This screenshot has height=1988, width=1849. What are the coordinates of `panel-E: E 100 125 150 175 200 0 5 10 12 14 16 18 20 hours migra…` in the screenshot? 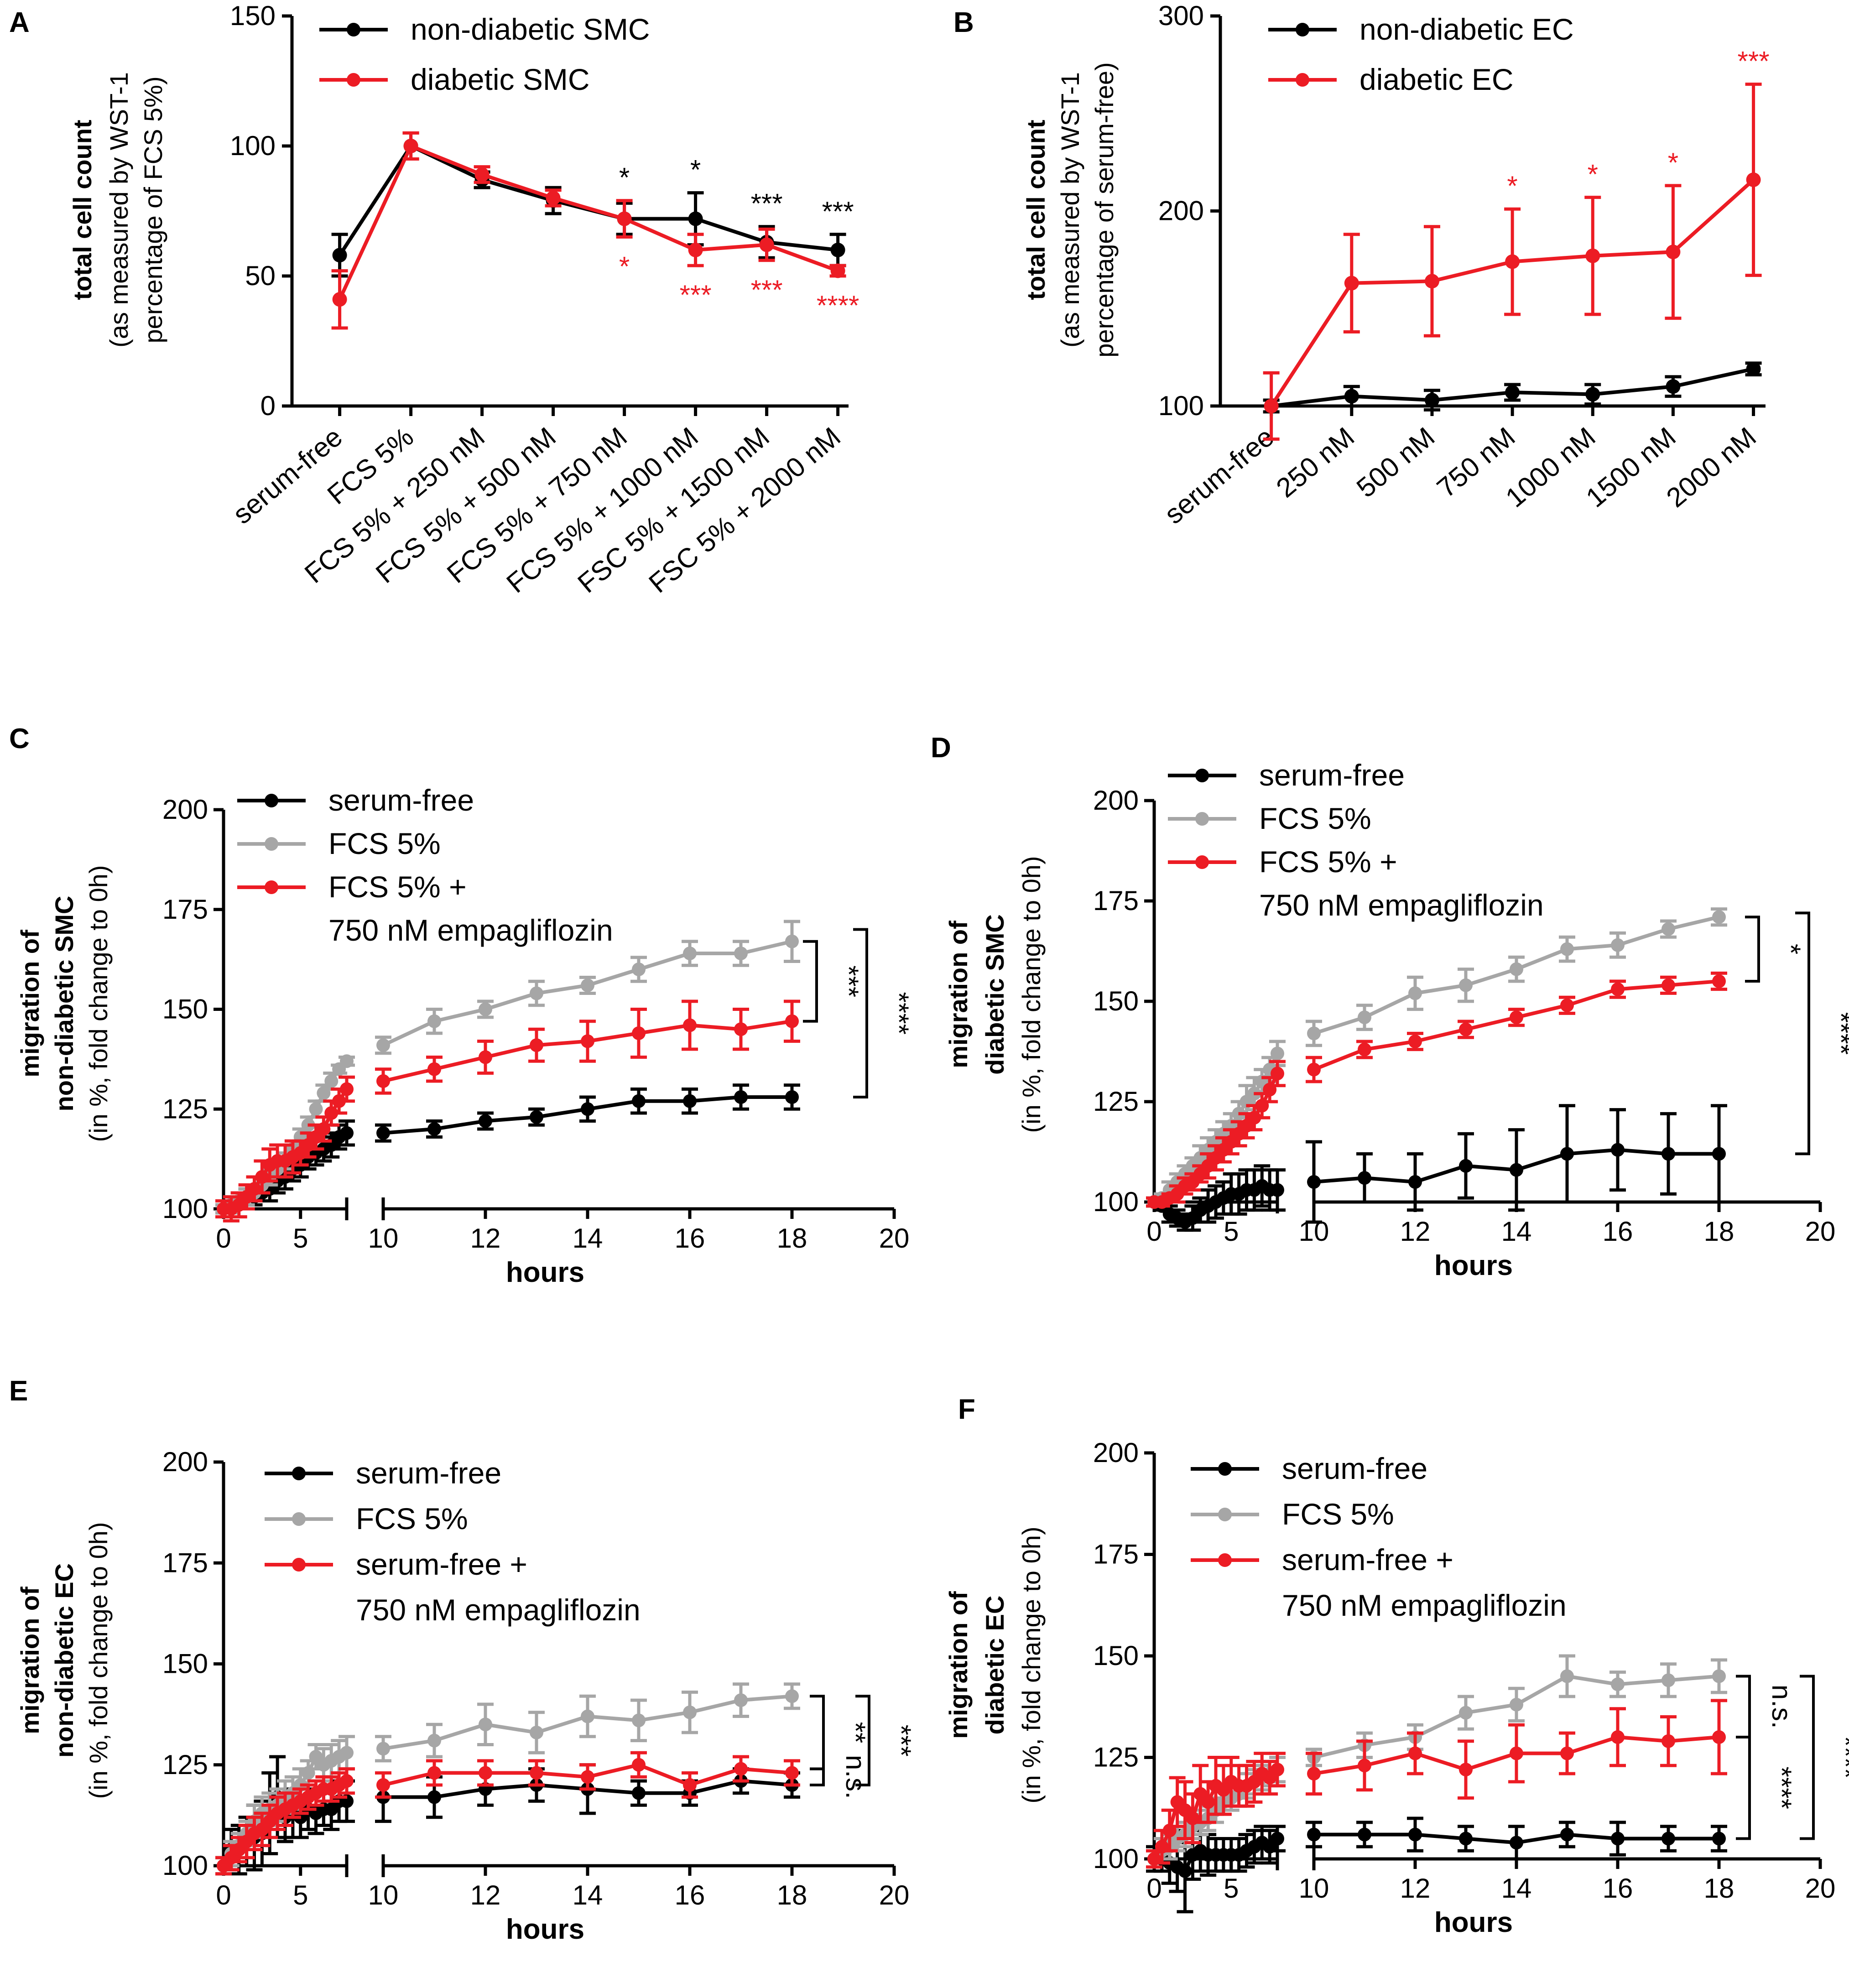 It's located at (463, 1660).